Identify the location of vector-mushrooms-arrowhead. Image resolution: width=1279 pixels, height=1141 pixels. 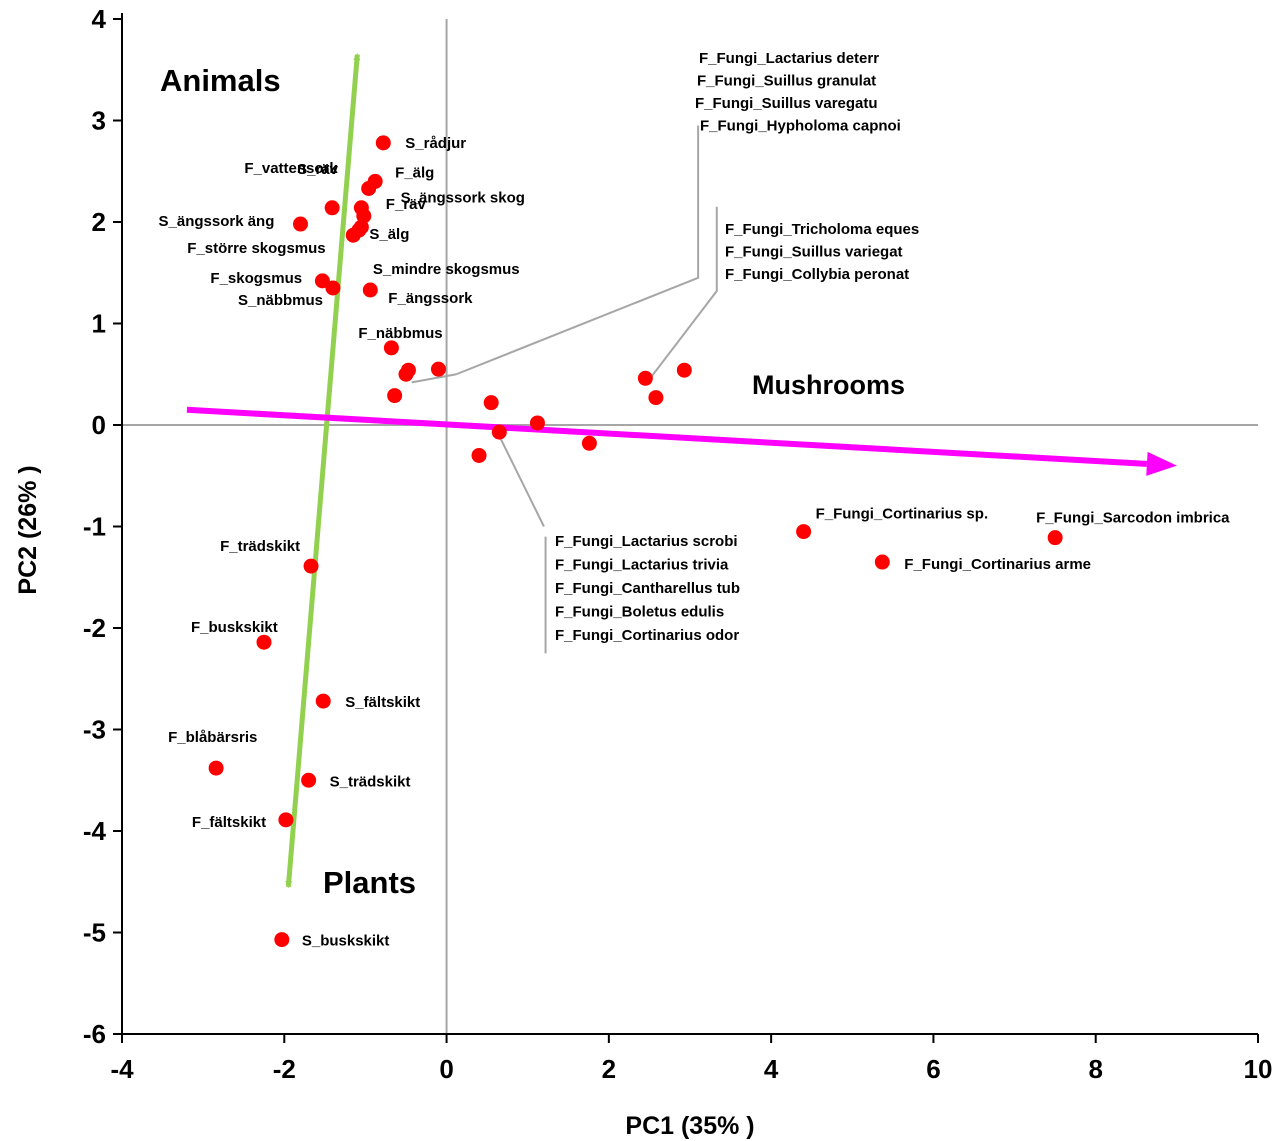
(1161, 463).